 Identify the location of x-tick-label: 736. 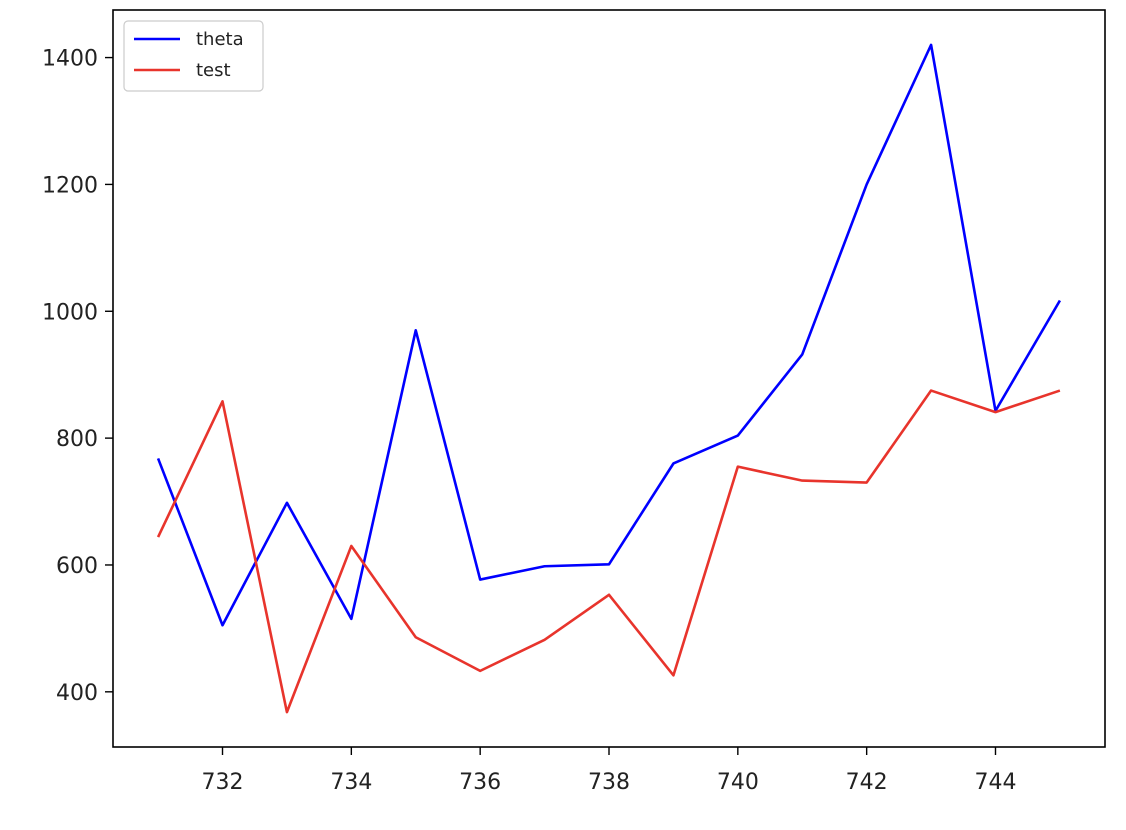
(480, 782).